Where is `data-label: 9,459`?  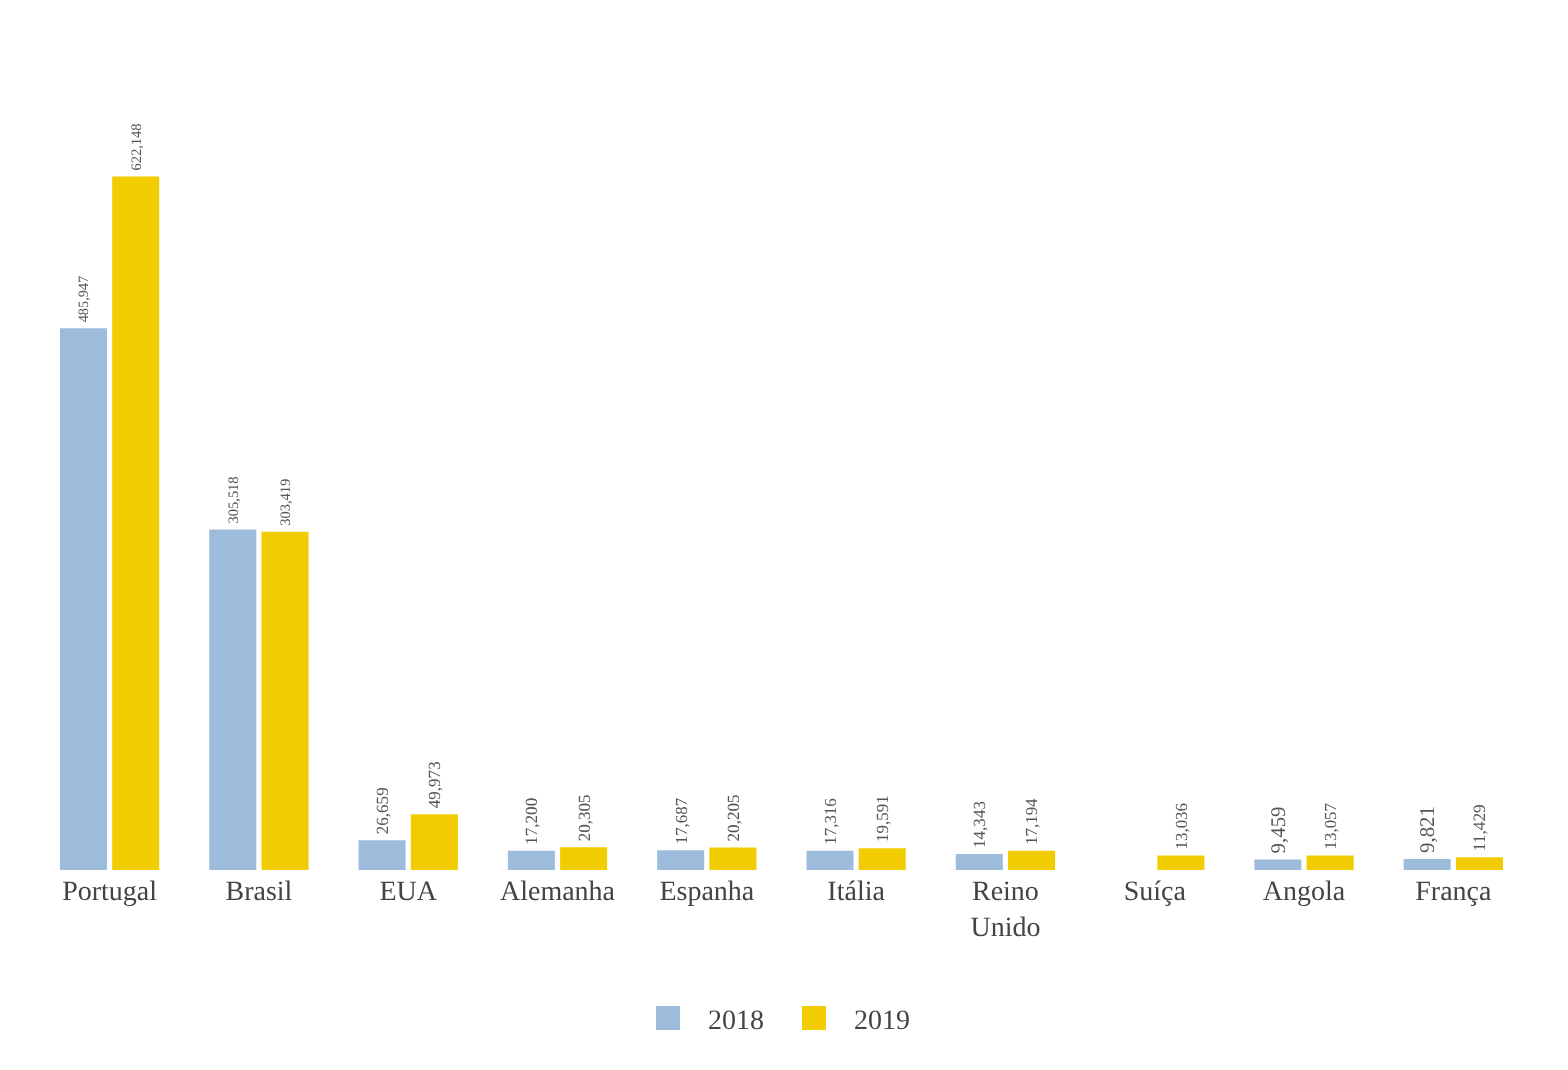 data-label: 9,459 is located at coordinates (1280, 830).